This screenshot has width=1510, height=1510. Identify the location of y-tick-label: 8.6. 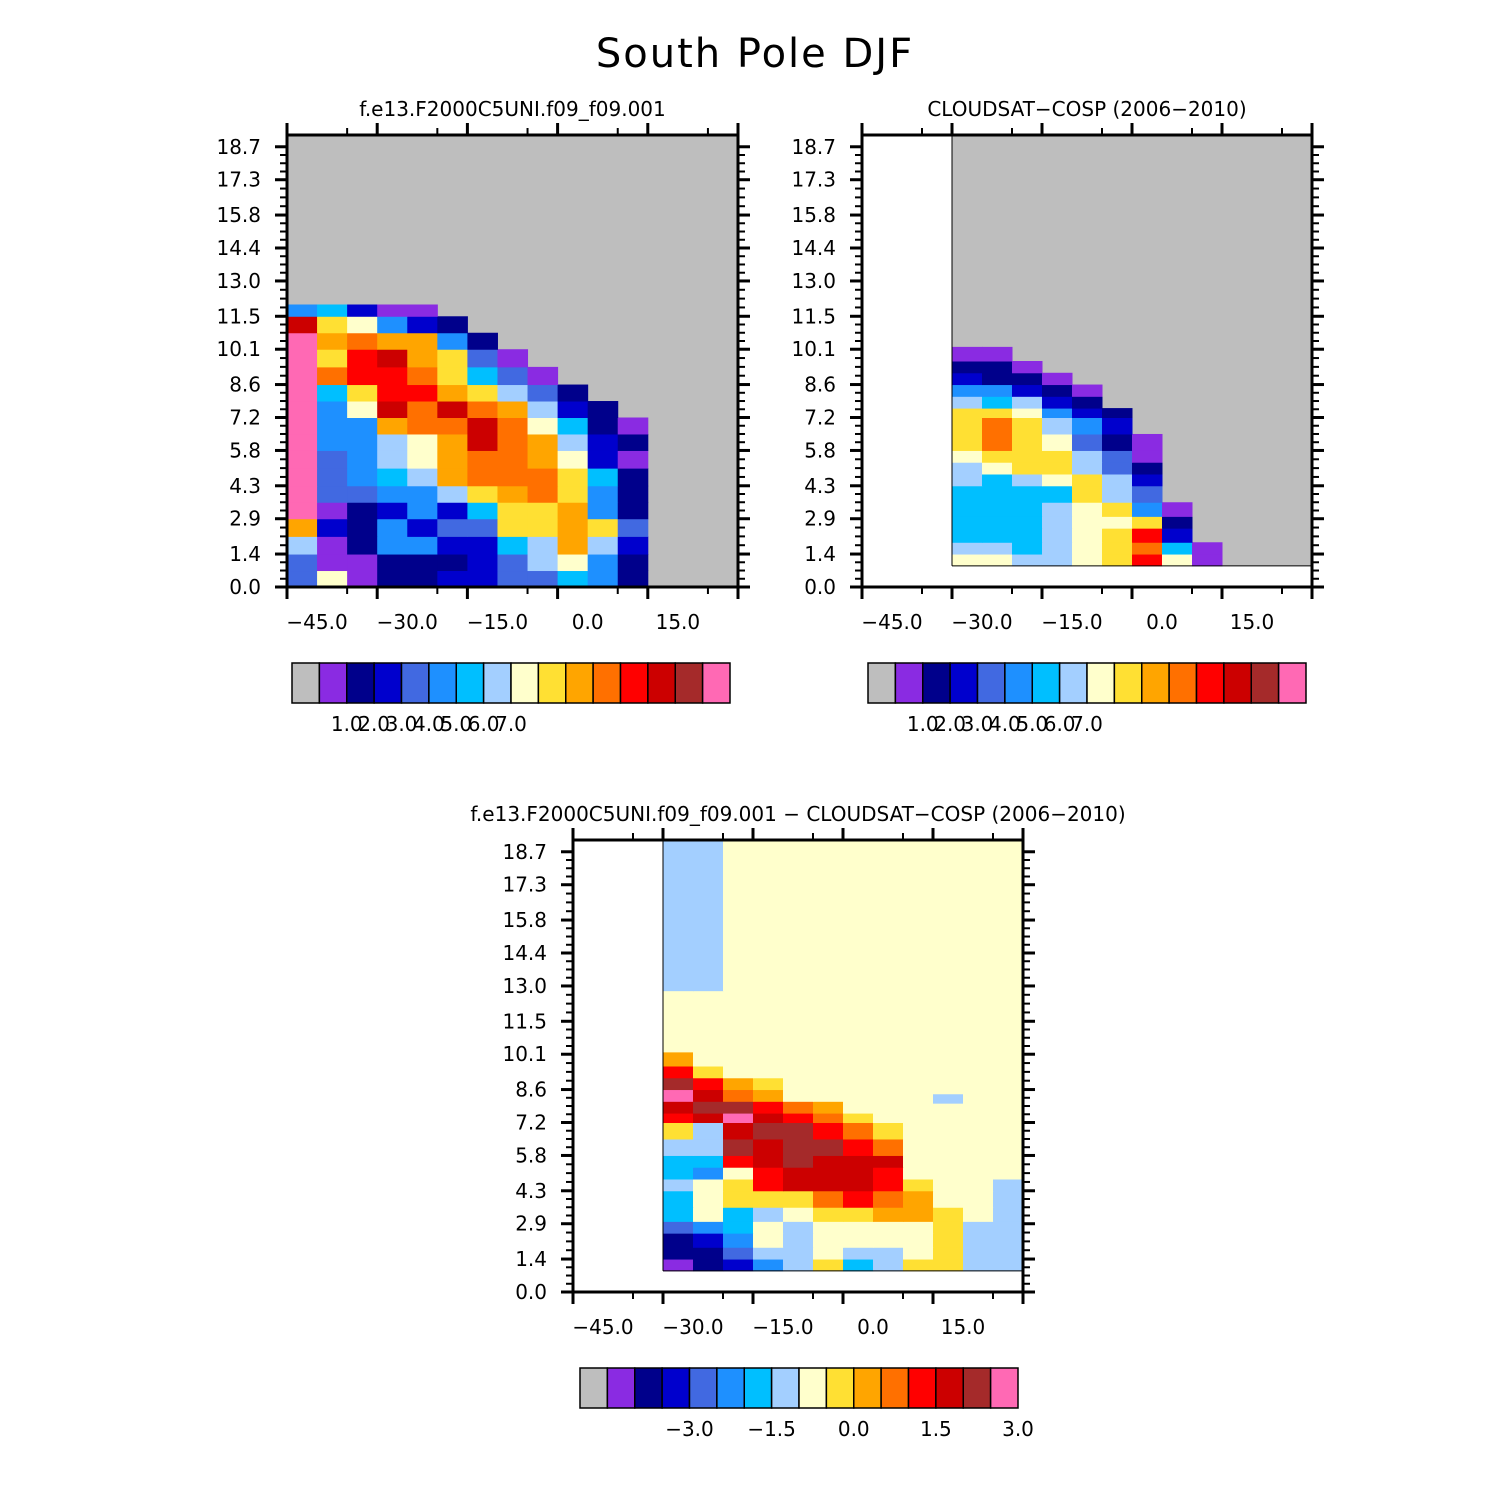
(531, 1090).